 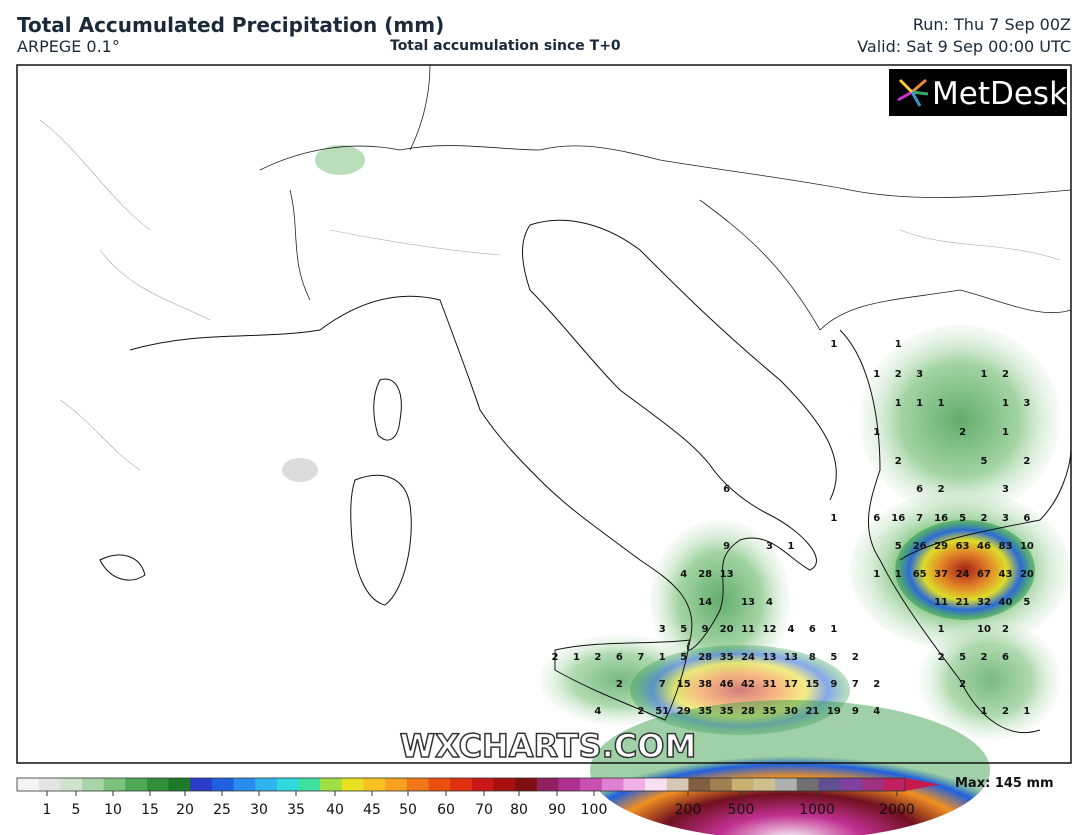 What do you see at coordinates (684, 684) in the screenshot?
I see `precip-value: 15` at bounding box center [684, 684].